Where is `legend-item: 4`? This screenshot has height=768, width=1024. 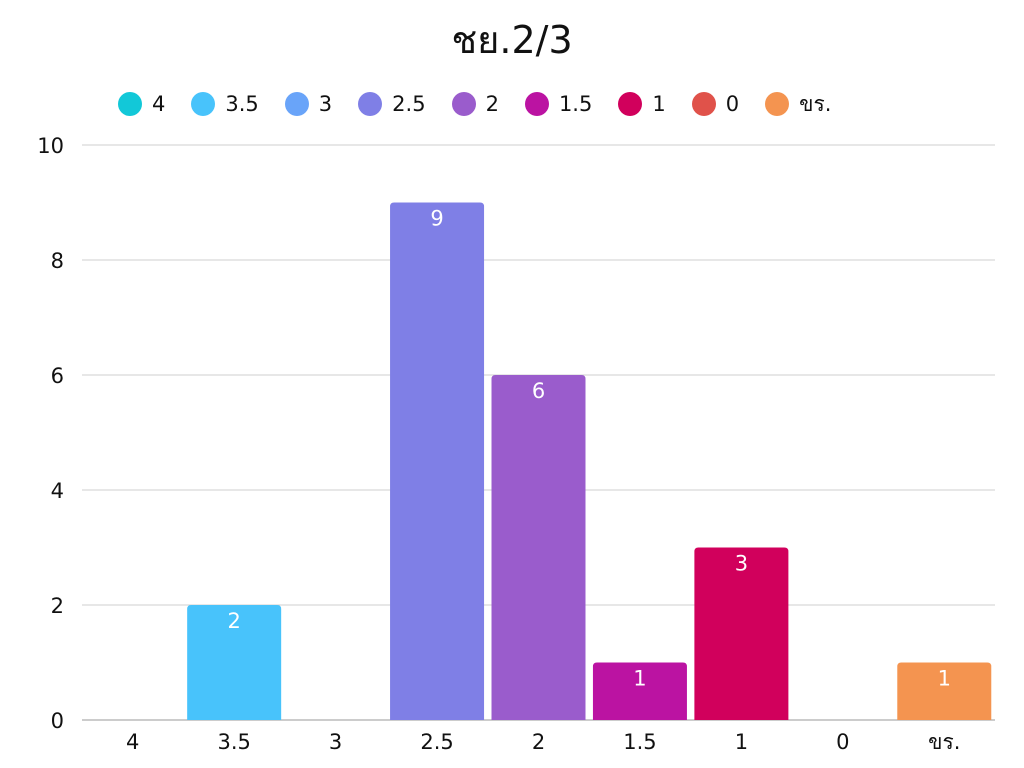
legend-item: 4 is located at coordinates (141, 104).